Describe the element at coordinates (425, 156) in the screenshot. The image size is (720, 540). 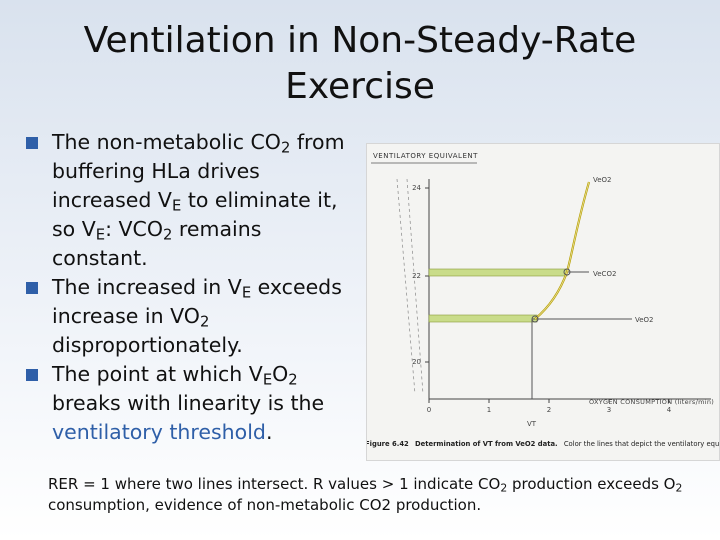
I see `y-axis-title: VENTILATORY EQUIVALENT` at that location.